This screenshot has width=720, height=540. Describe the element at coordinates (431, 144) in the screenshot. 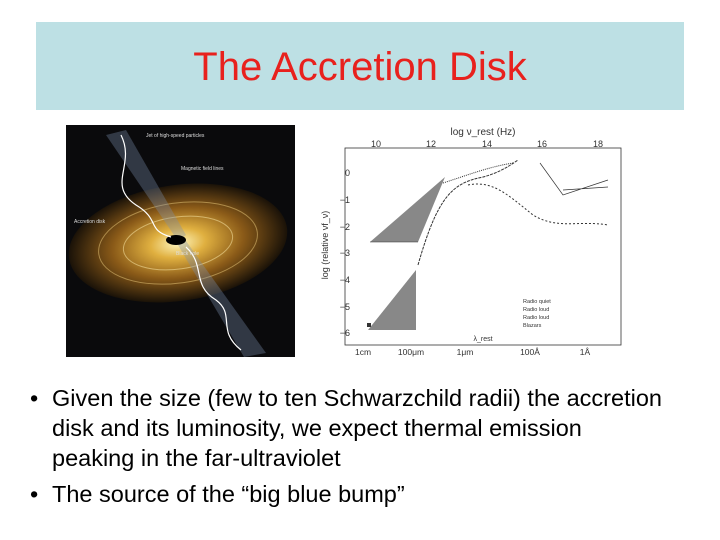

I see `tick-label: 12` at that location.